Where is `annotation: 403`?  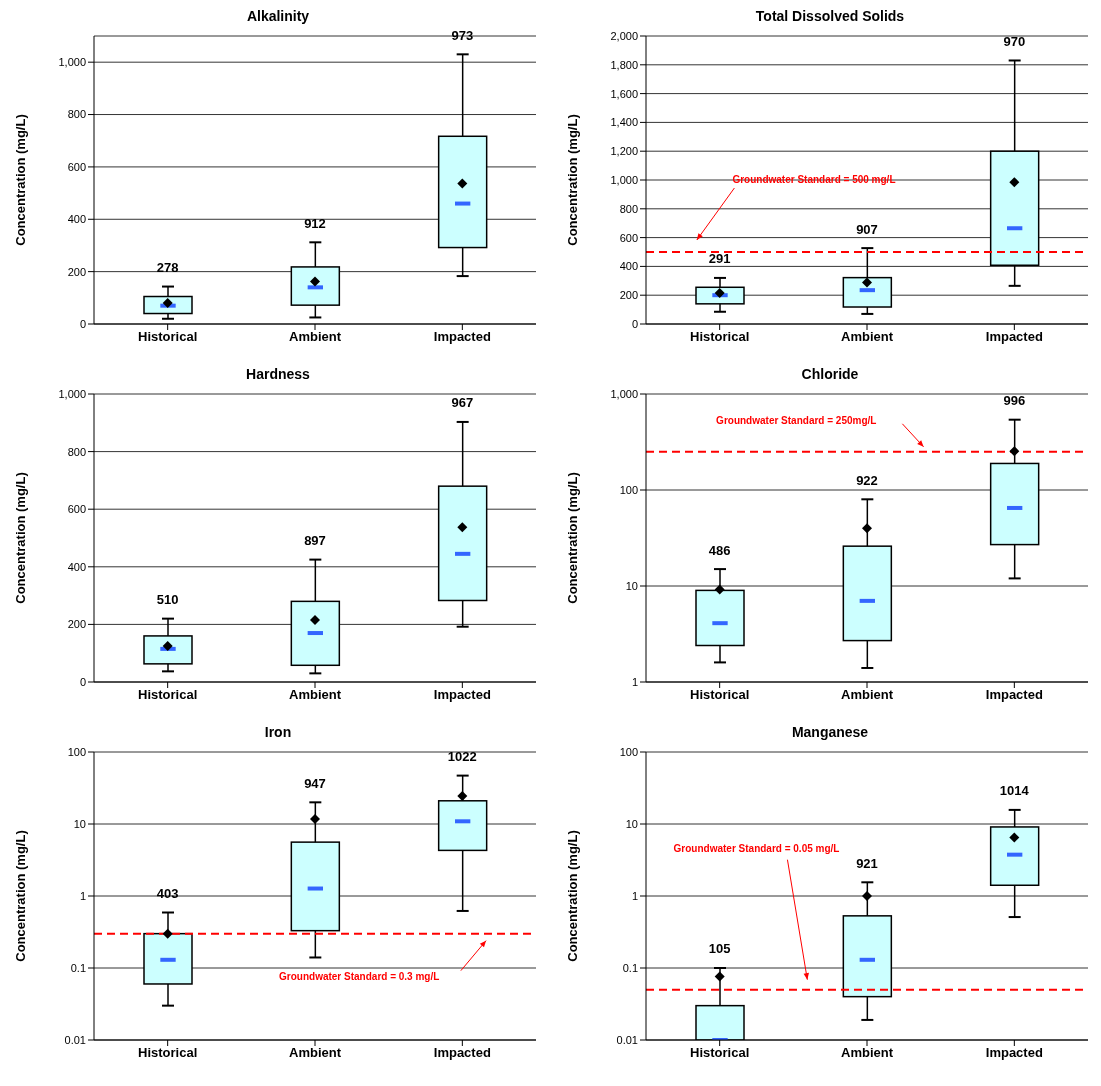 annotation: 403 is located at coordinates (167, 893).